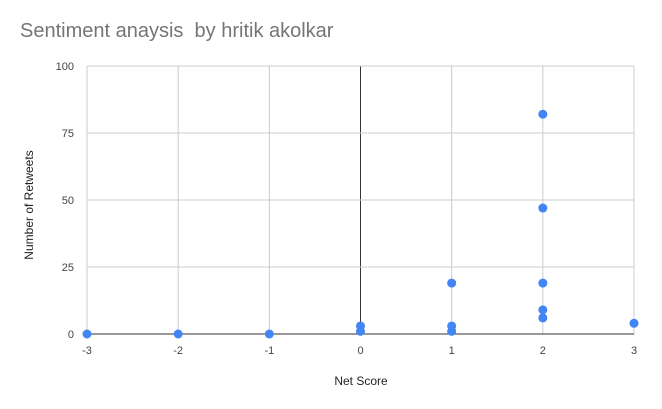 This screenshot has height=409, width=662. Describe the element at coordinates (361, 381) in the screenshot. I see `x-axis-title: Net Score` at that location.